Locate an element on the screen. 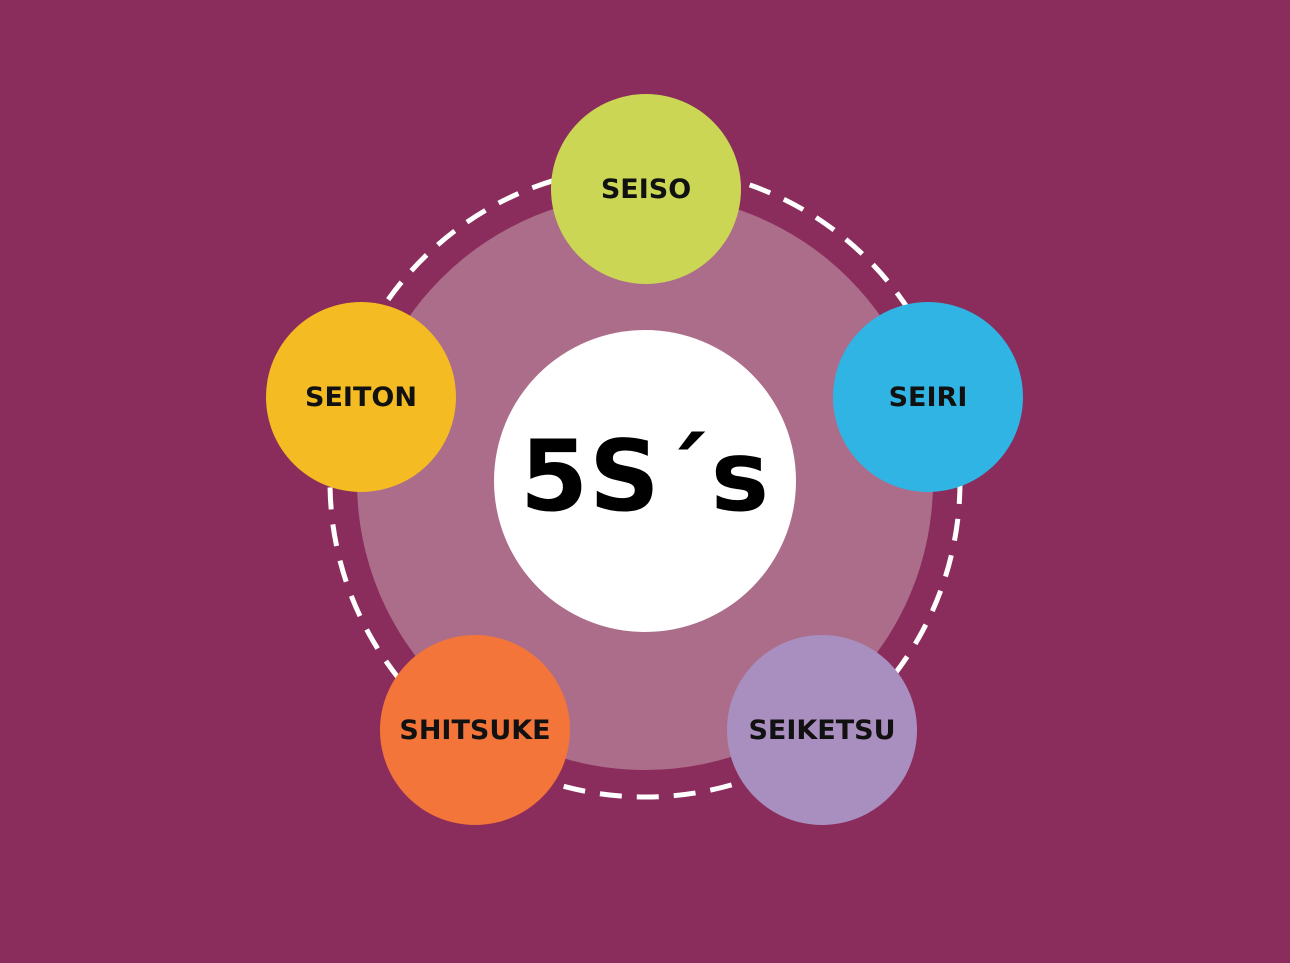  node-seiso: SEISO is located at coordinates (646, 189).